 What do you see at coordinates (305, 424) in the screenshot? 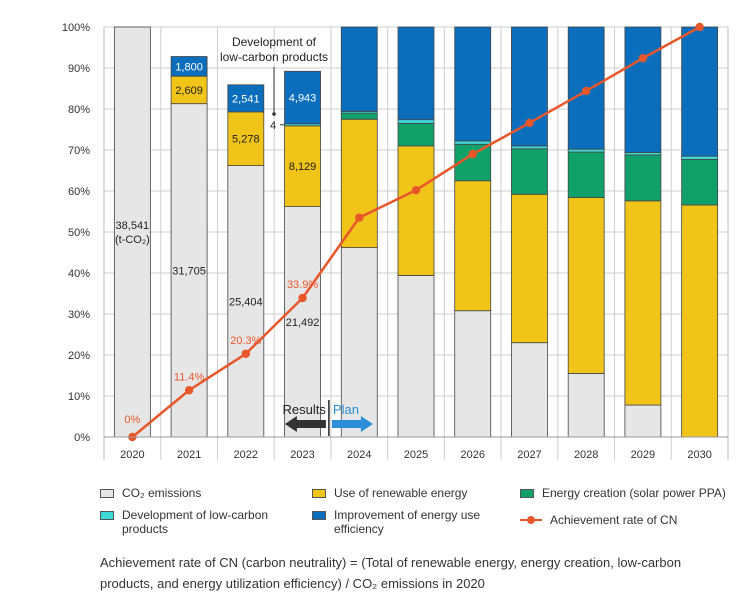
I see `results-arrow` at bounding box center [305, 424].